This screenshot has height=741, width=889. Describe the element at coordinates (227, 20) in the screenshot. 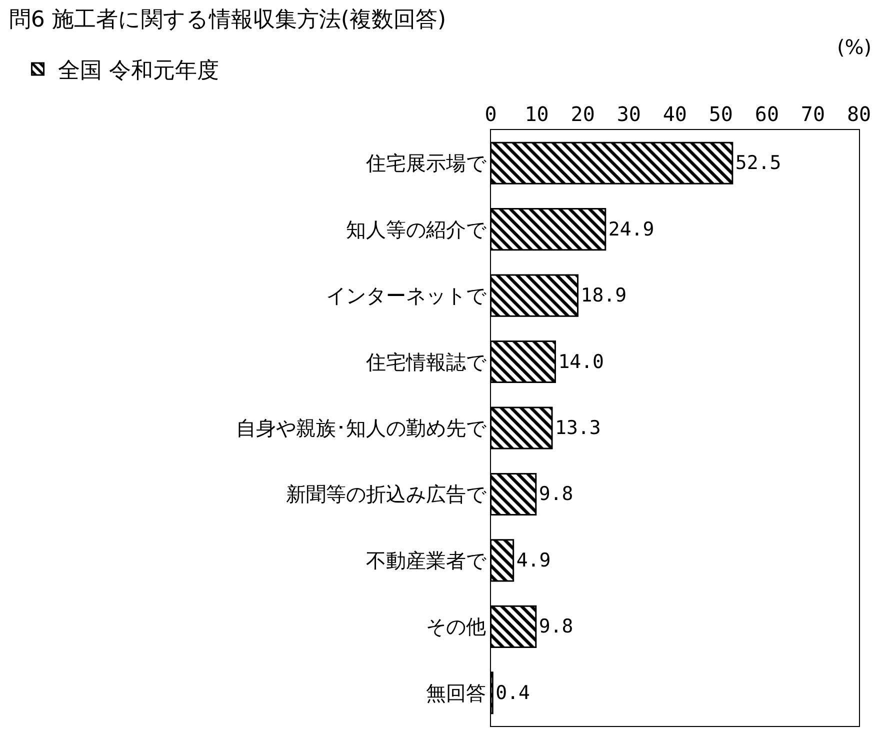

I see `text: 問6 施工者に関する情報収集方法(複数回答)` at that location.